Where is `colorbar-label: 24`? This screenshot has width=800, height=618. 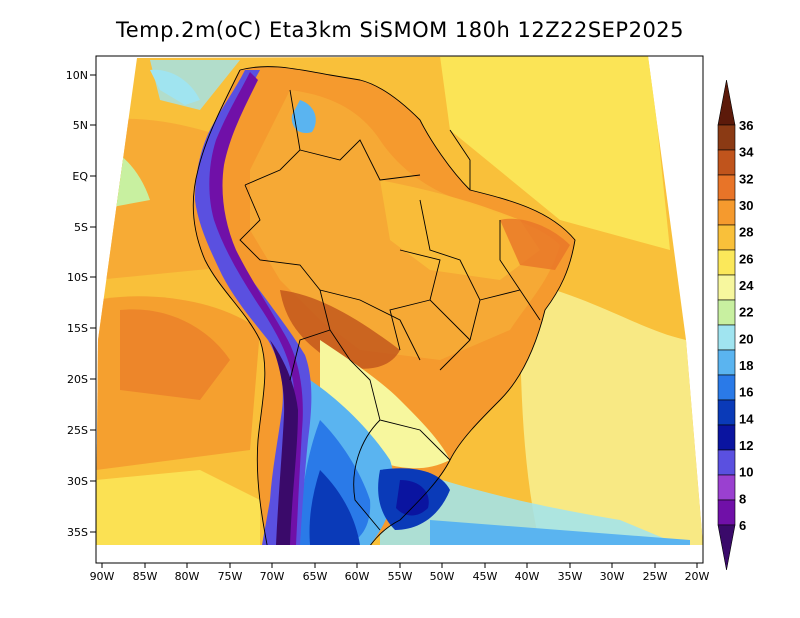 colorbar-label: 24 is located at coordinates (746, 285).